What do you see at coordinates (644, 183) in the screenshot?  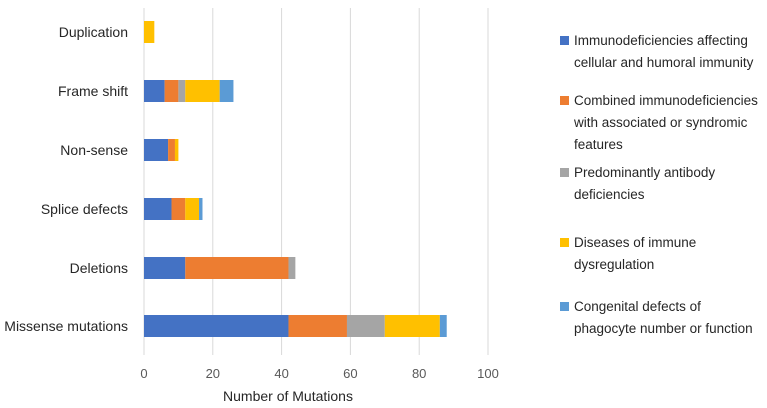 I see `legend-label: Predominantly antibody deficiencies` at bounding box center [644, 183].